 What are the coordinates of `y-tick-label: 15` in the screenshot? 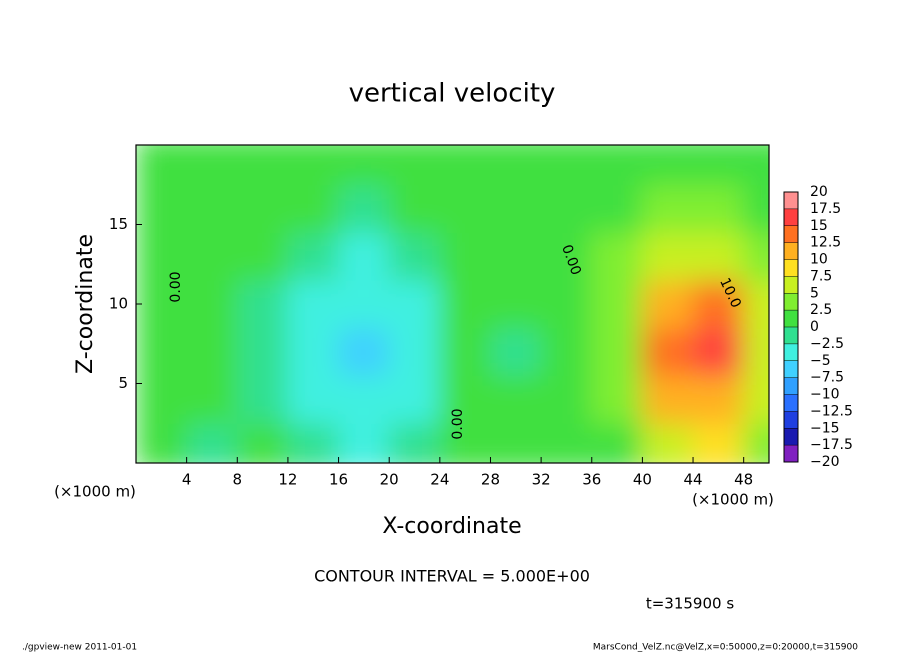 It's located at (118, 224).